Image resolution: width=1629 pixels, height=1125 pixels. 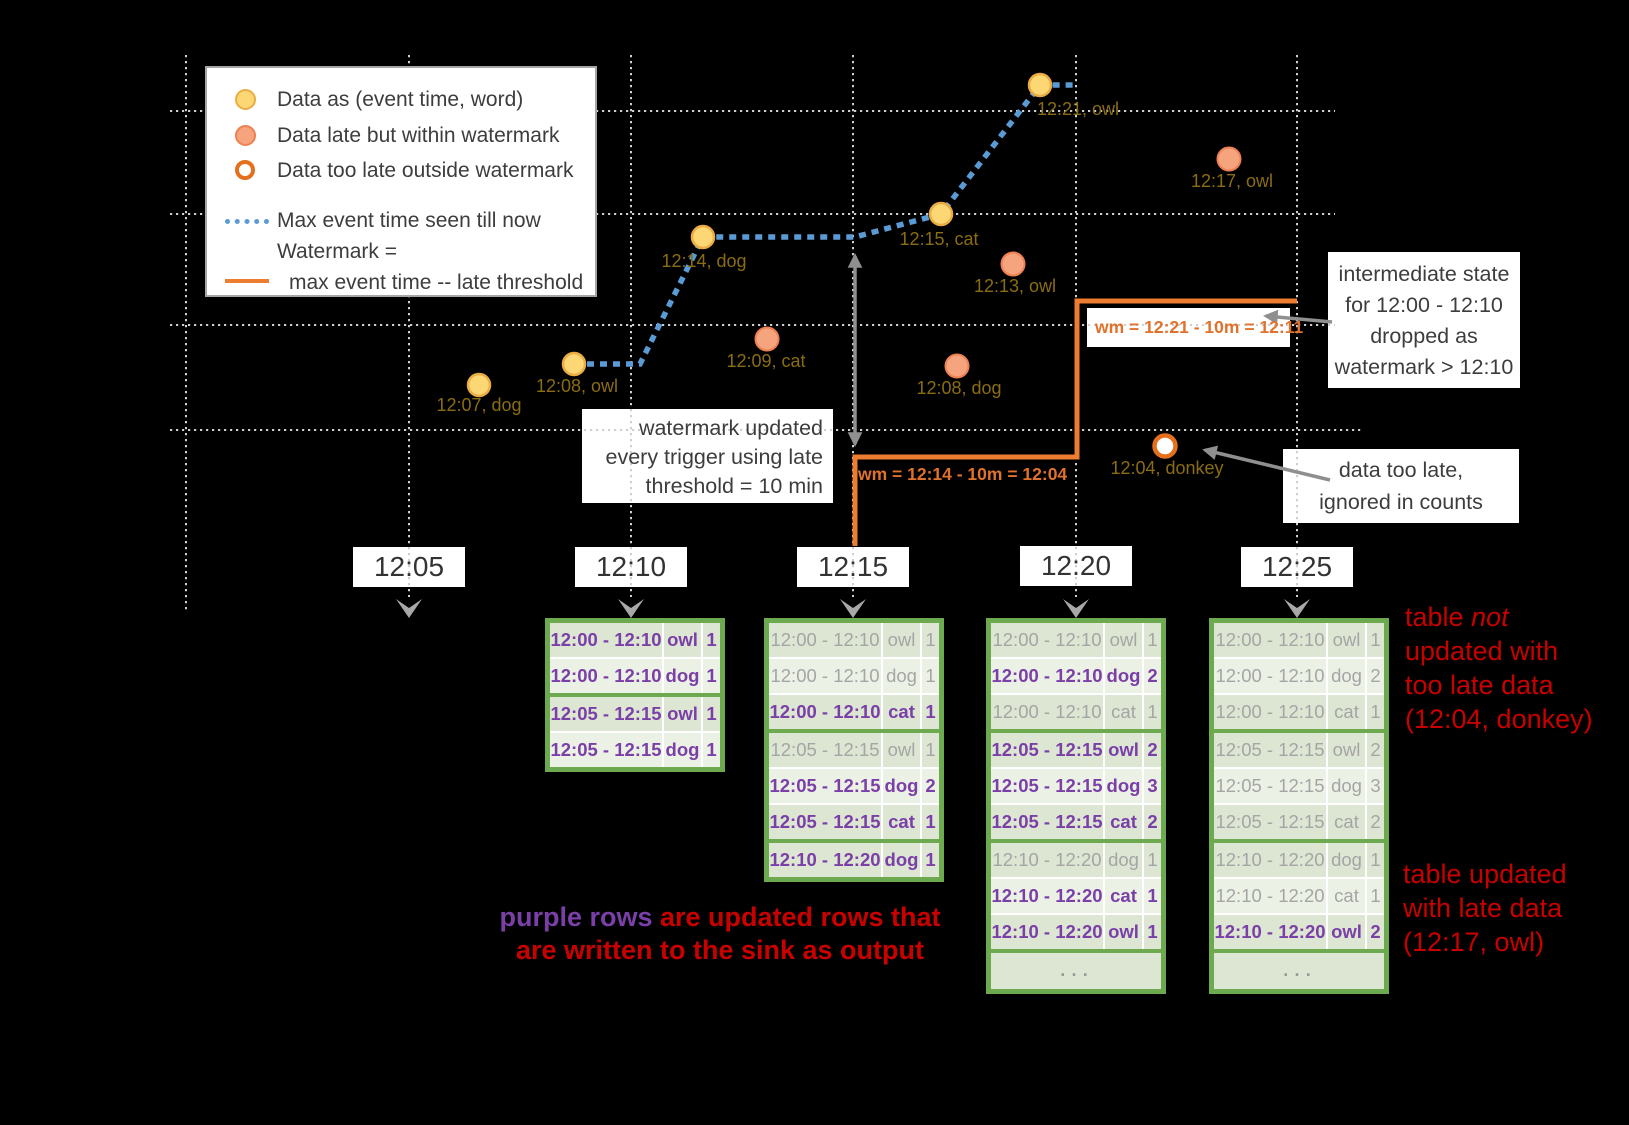 What do you see at coordinates (436, 282) in the screenshot?
I see `legend-label: max event time -- late threshold` at bounding box center [436, 282].